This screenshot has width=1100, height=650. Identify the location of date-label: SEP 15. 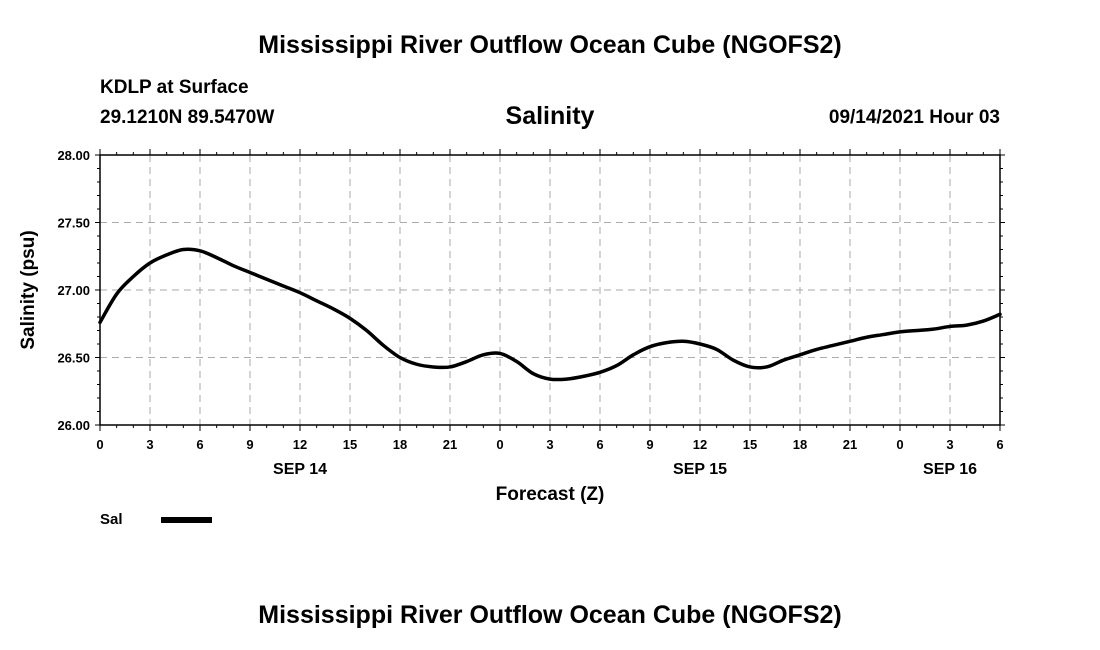
(700, 469).